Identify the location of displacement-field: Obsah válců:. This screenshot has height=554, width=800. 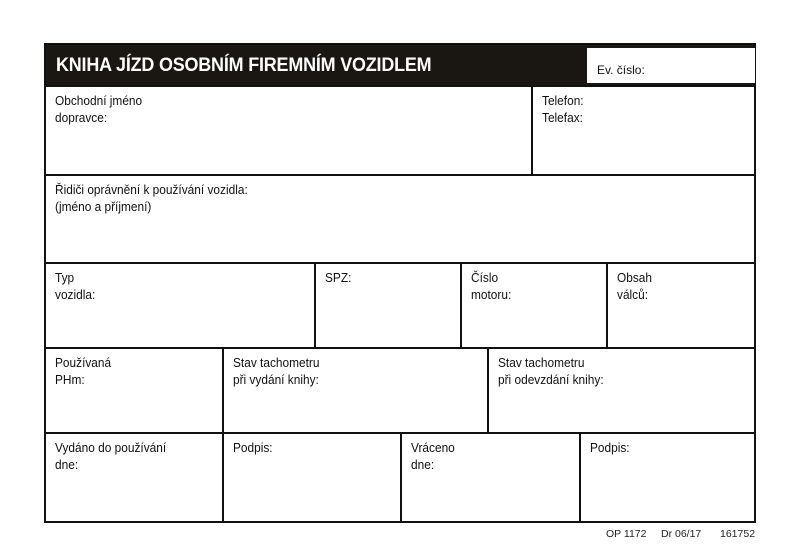
(680, 305).